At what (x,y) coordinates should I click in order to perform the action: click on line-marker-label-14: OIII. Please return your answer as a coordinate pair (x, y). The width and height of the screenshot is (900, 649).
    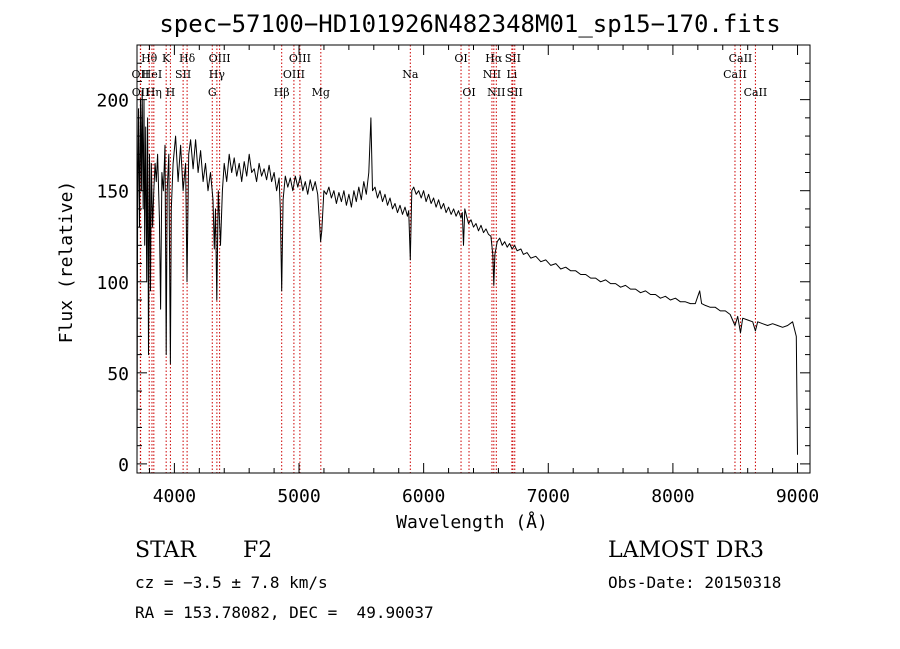
    Looking at the image, I should click on (300, 58).